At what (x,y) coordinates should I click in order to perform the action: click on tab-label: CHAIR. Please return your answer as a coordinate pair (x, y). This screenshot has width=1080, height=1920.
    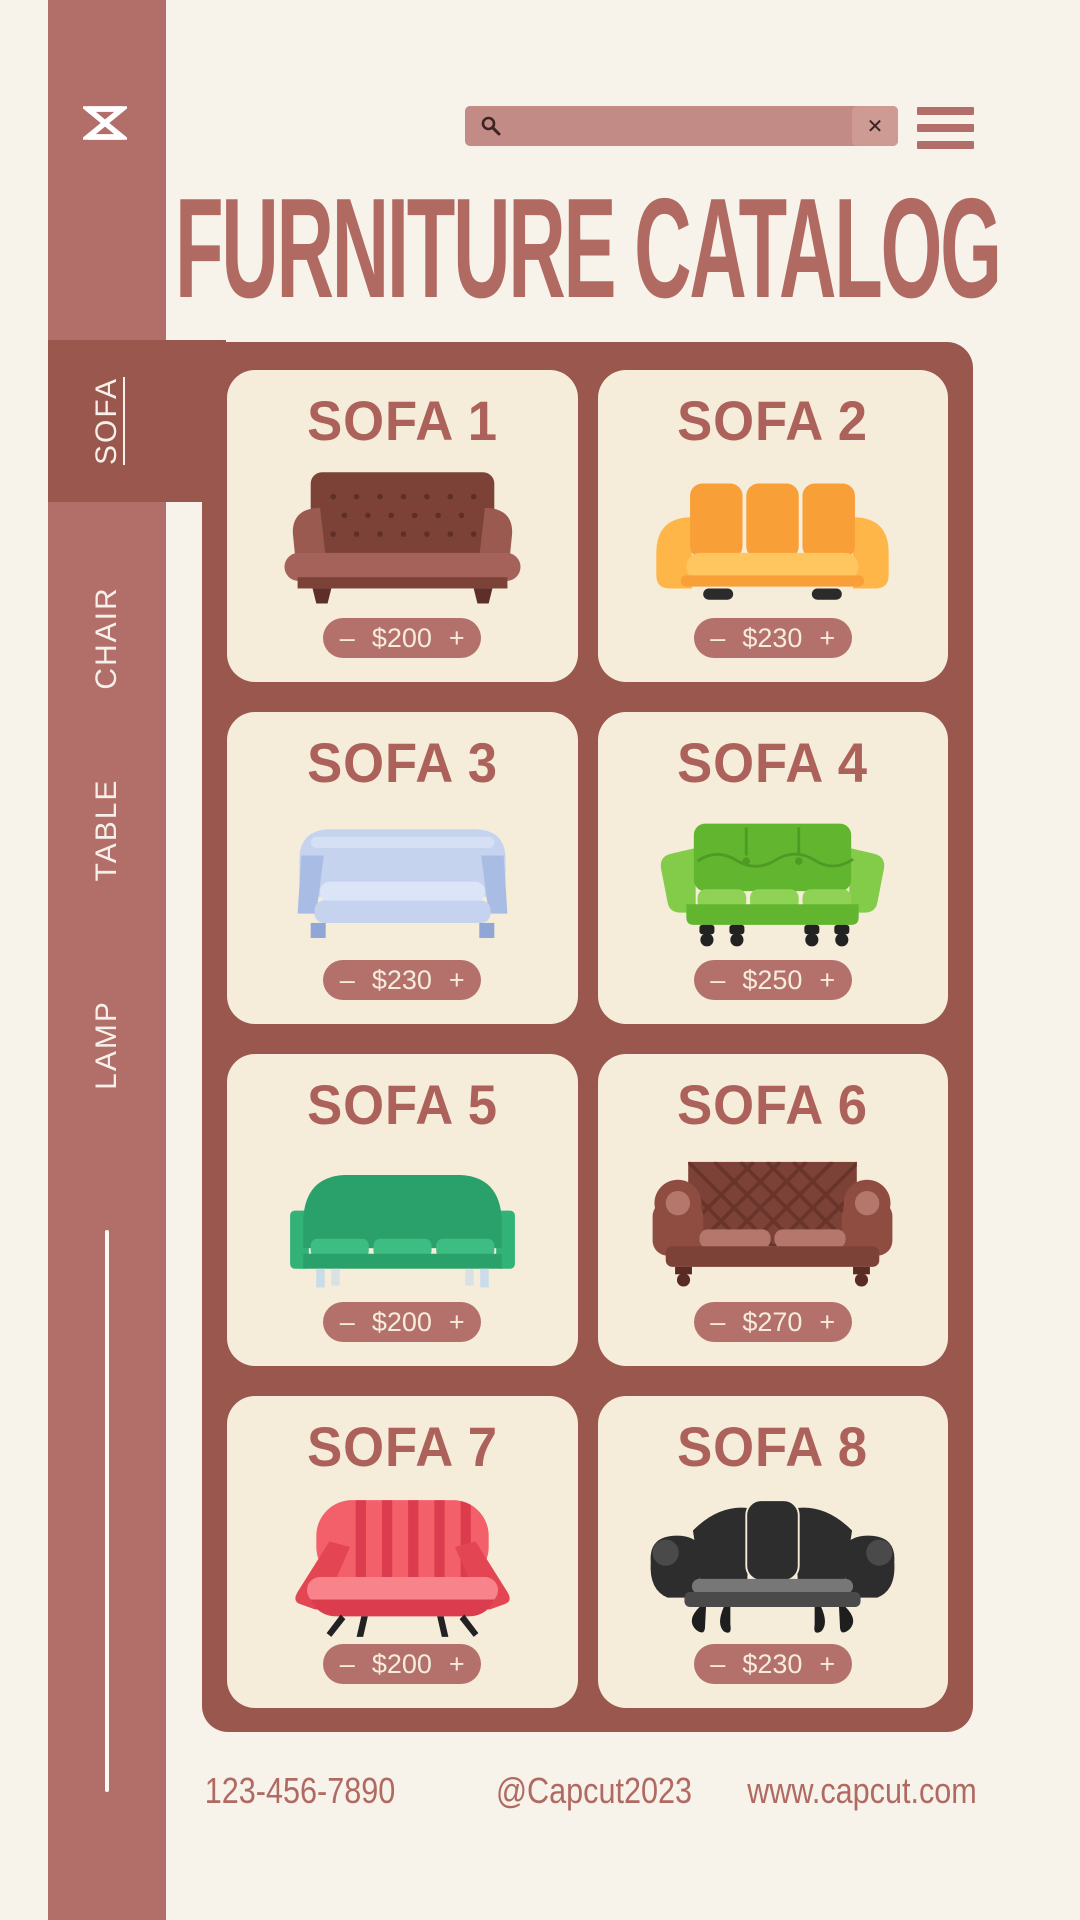
    Looking at the image, I should click on (106, 638).